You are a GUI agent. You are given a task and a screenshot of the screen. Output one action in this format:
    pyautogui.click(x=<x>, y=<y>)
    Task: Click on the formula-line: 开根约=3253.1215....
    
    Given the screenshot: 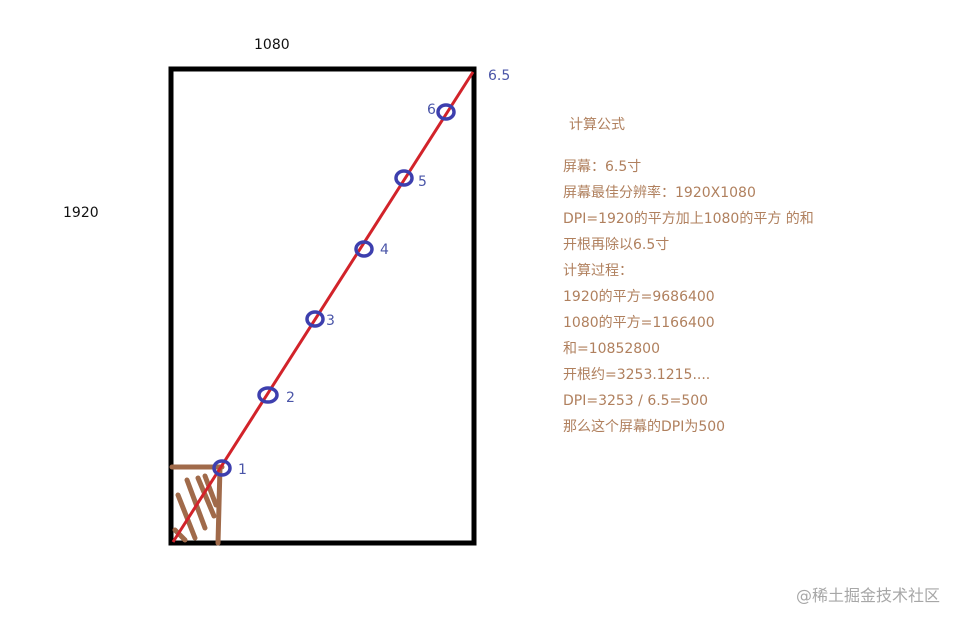 What is the action you would take?
    pyautogui.click(x=637, y=375)
    